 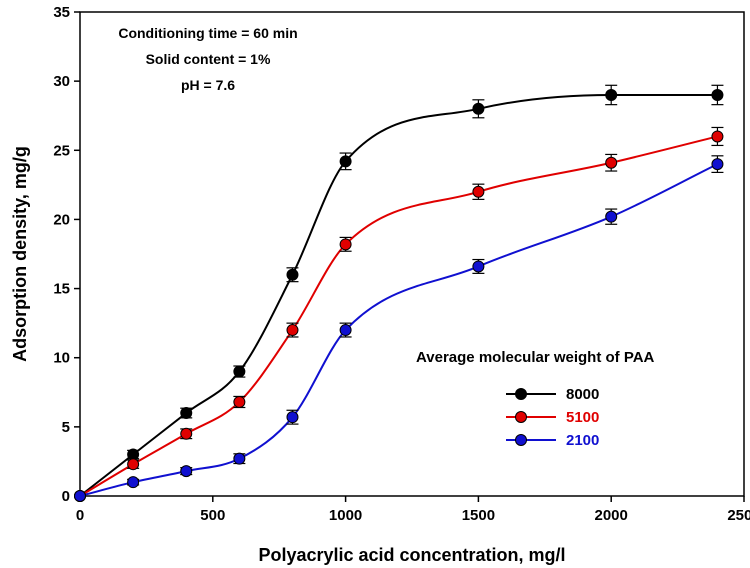 I want to click on y-tick-label: 20, so click(x=61, y=219).